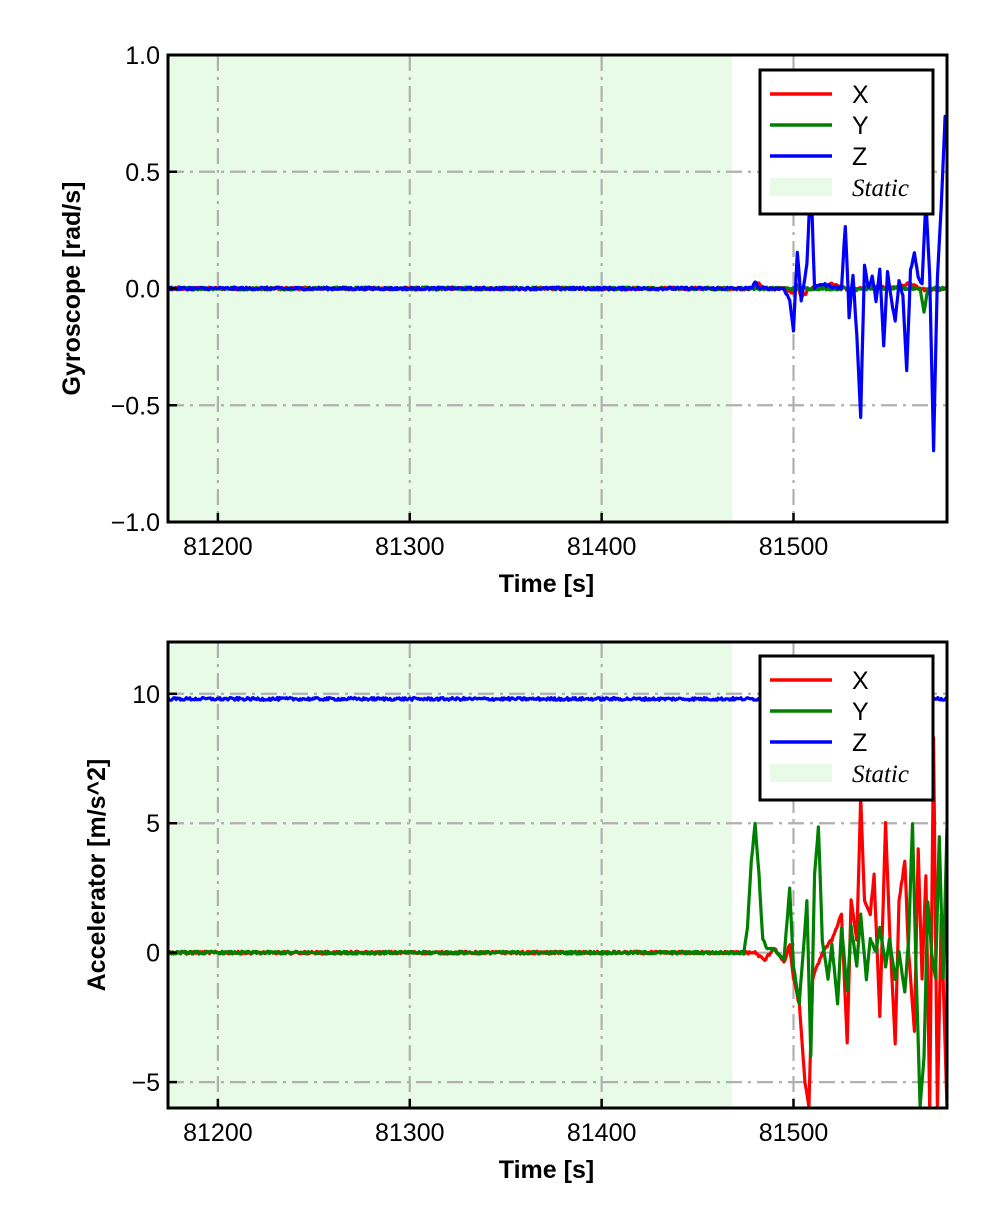 Image resolution: width=992 pixels, height=1228 pixels. Describe the element at coordinates (546, 584) in the screenshot. I see `gyro-xlabel: Time [s]` at that location.